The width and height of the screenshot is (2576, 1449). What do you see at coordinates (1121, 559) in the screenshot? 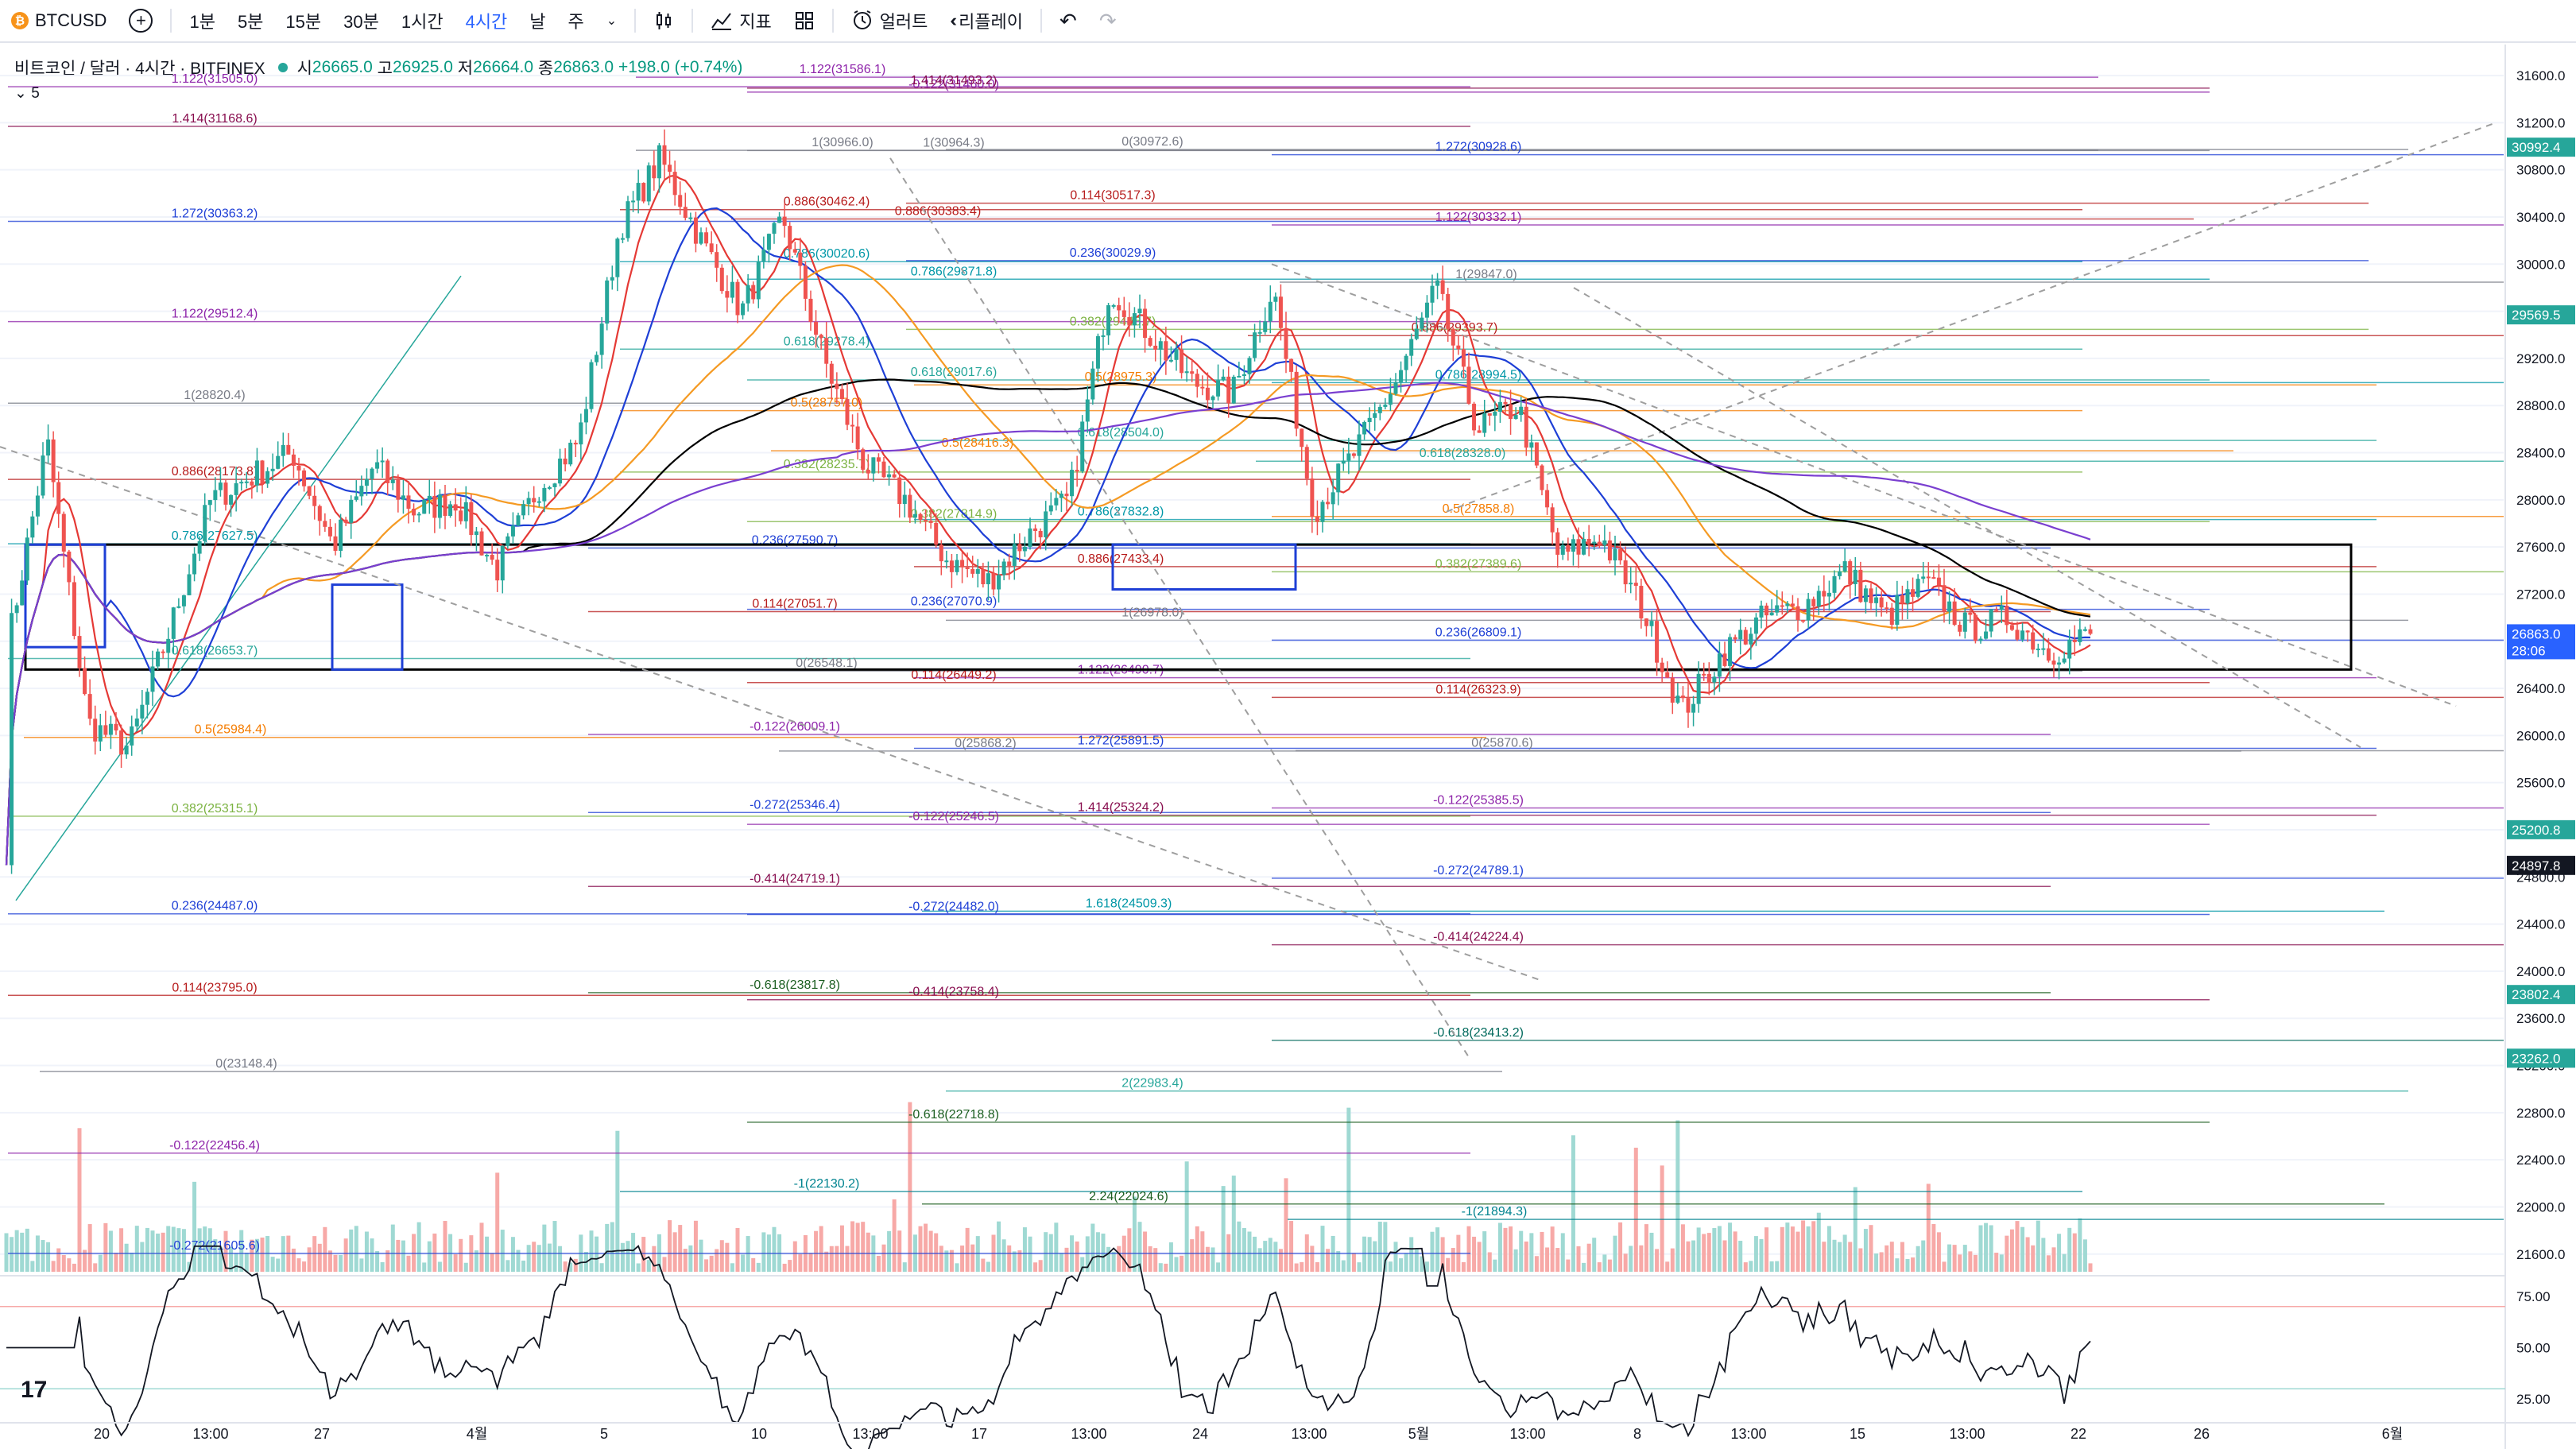
I see `fib-level-label: 0.886(27433.4)` at bounding box center [1121, 559].